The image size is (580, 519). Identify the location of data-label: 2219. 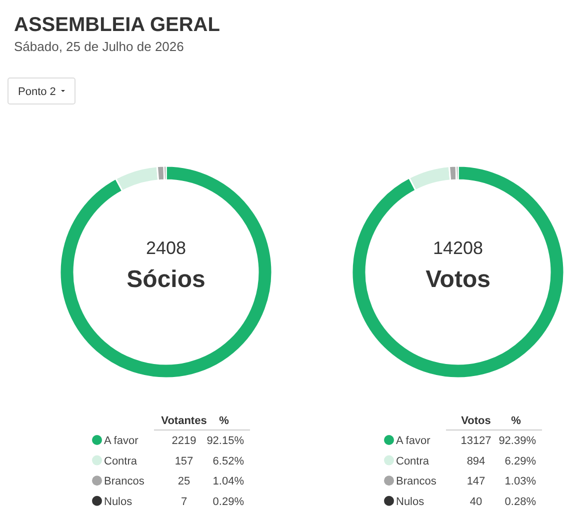
(184, 441).